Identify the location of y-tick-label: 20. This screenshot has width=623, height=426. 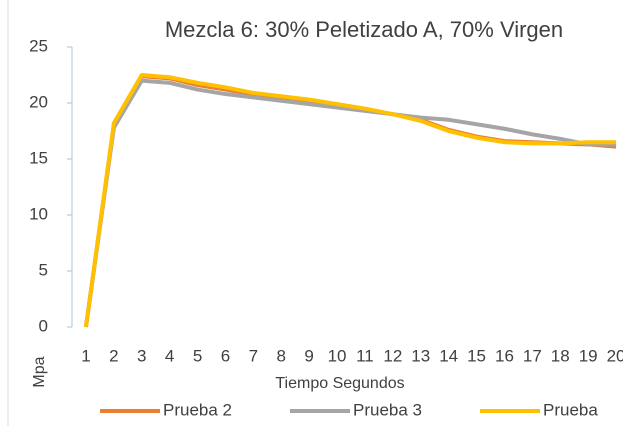
(38, 101).